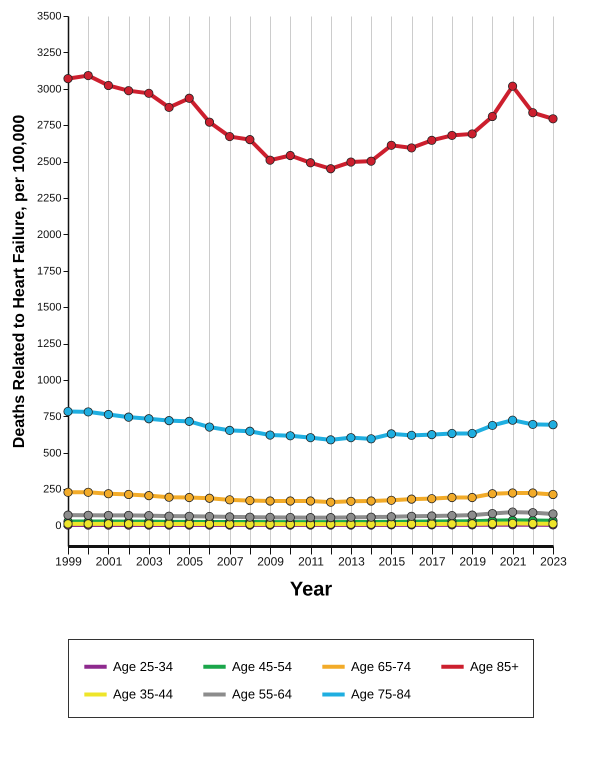 The image size is (599, 765). What do you see at coordinates (49, 308) in the screenshot?
I see `y-tick-label: 1500` at bounding box center [49, 308].